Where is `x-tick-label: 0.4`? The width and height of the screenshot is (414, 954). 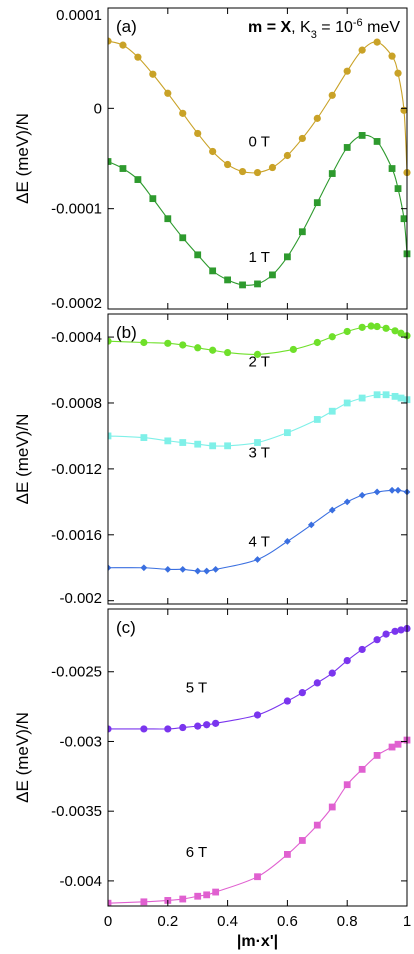 x-tick-label: 0.4 is located at coordinates (227, 921).